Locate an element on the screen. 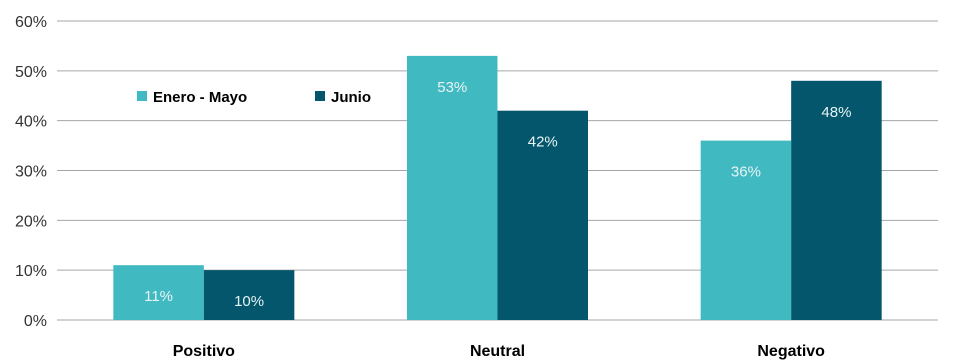  data-label: 11% is located at coordinates (158, 296).